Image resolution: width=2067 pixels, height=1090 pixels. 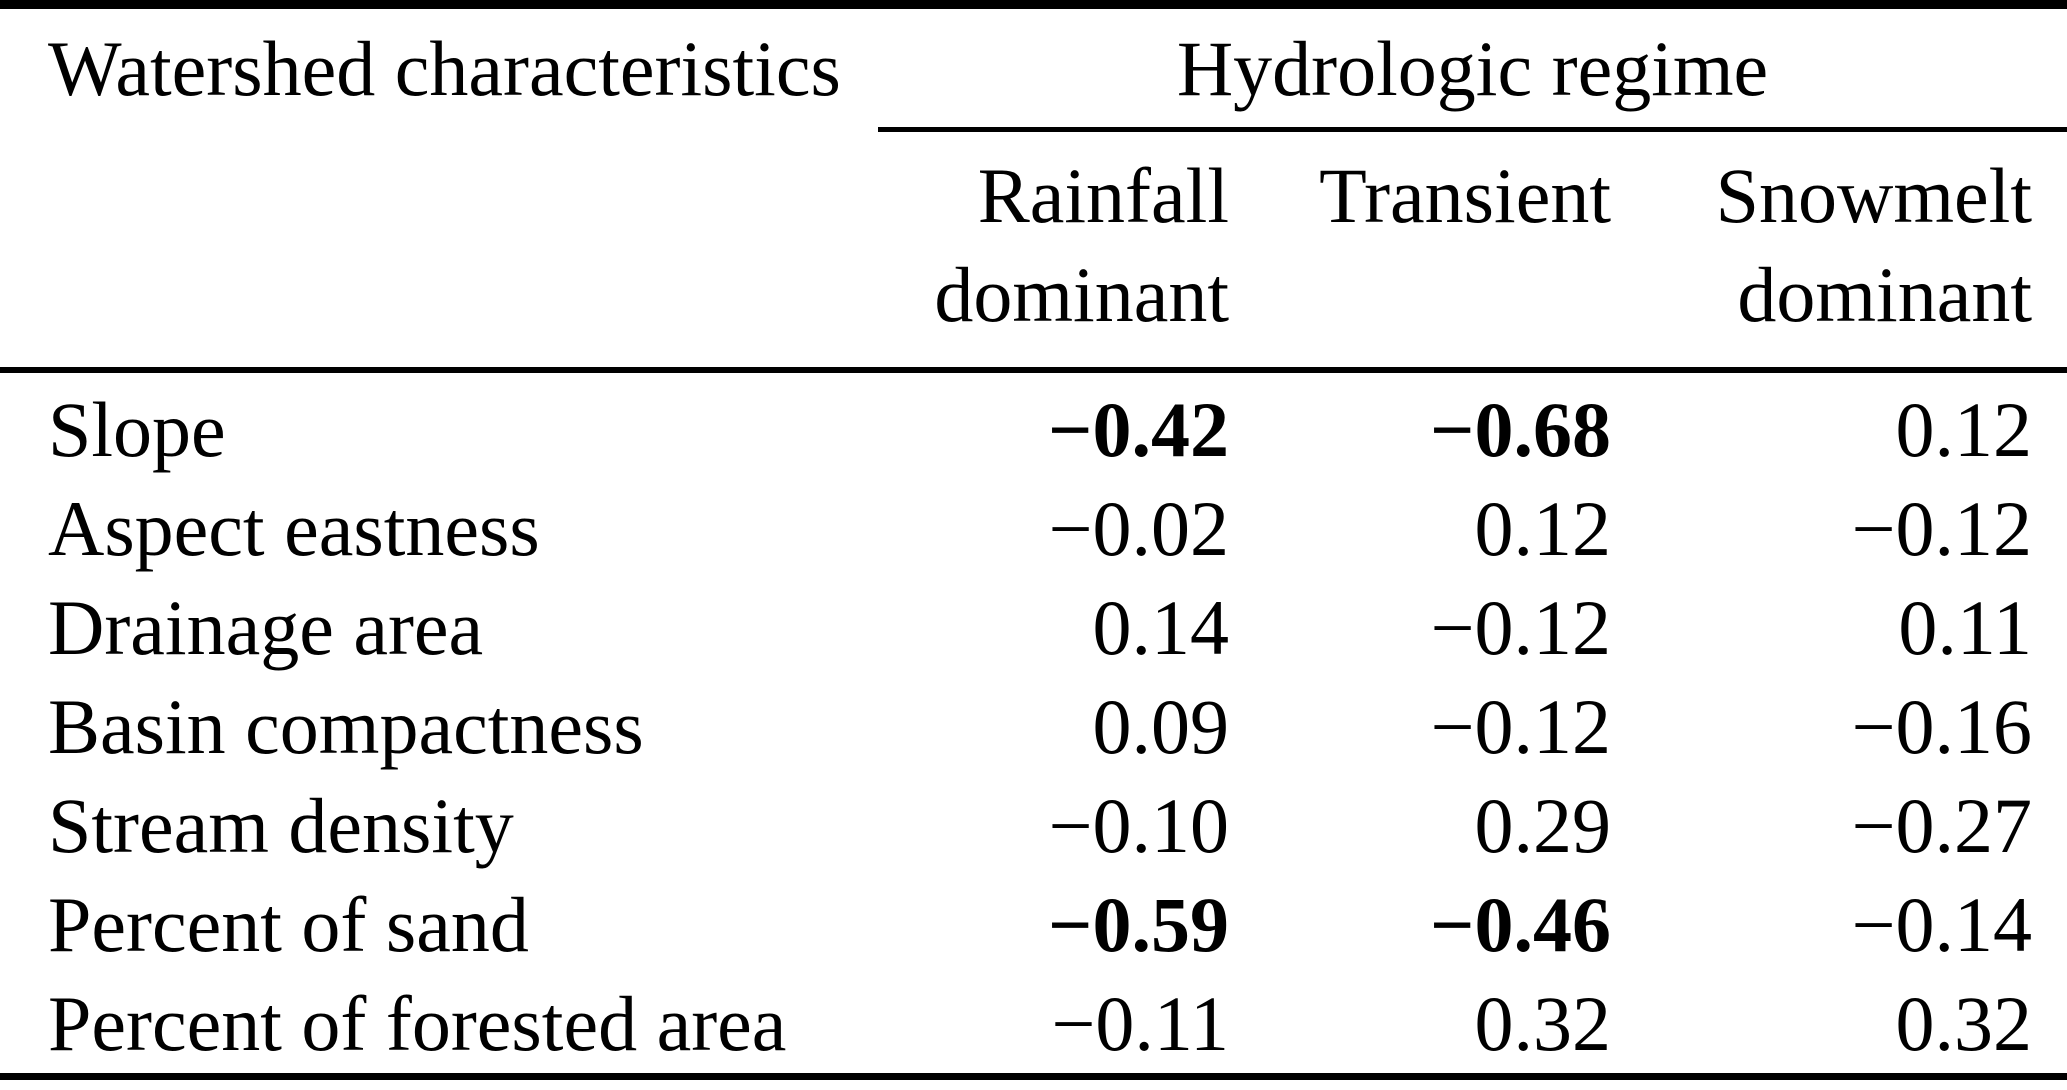 What do you see at coordinates (1033, 528) in the screenshot?
I see `table-row-aspect-eastness: Aspect eastness −0.02 0.12 −0.12` at bounding box center [1033, 528].